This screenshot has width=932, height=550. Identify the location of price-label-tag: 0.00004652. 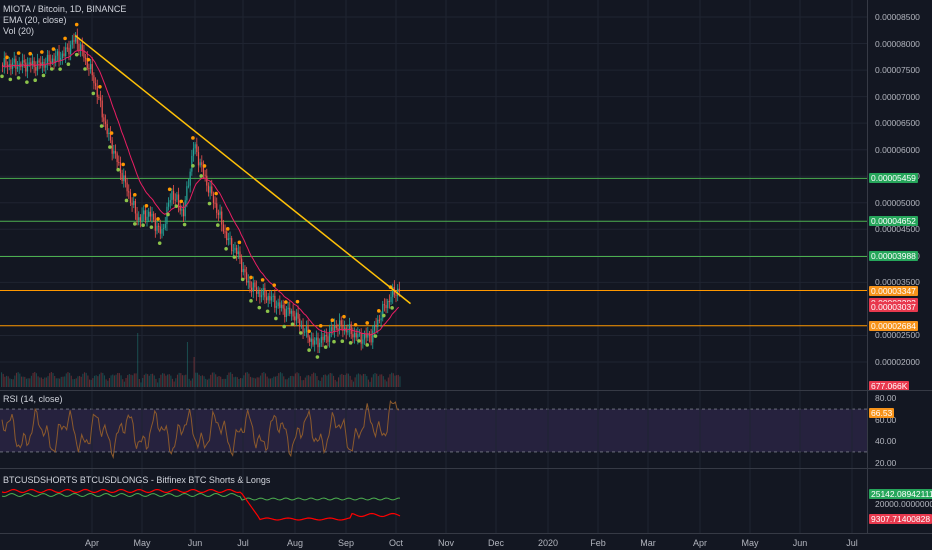
(893, 221).